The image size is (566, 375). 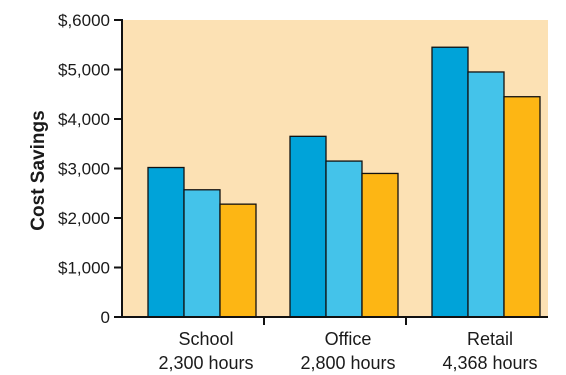 I want to click on y-tick-label: $4,000, so click(x=84, y=119).